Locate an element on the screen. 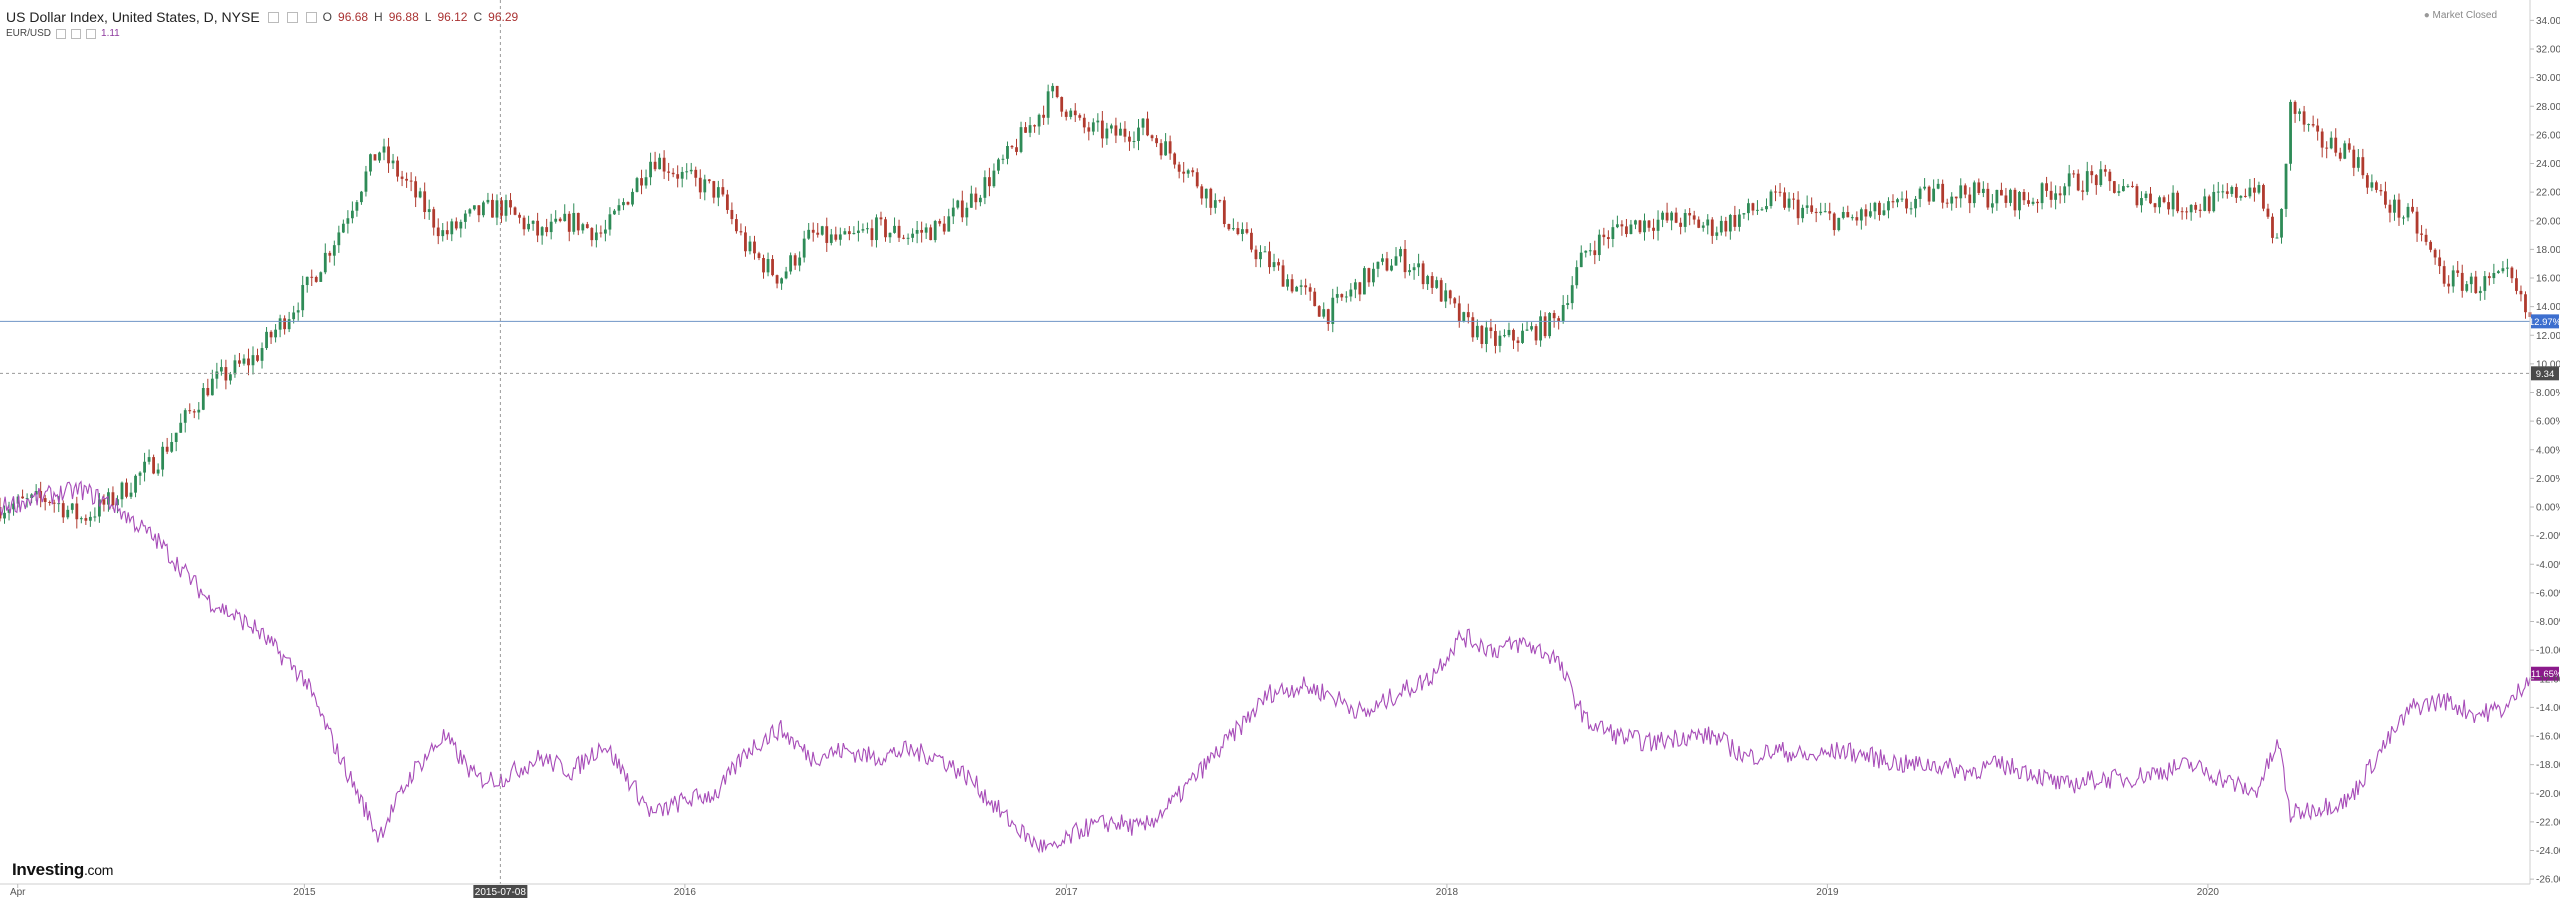 The image size is (2560, 903). y-tick-label: 10.00% is located at coordinates (2548, 364).